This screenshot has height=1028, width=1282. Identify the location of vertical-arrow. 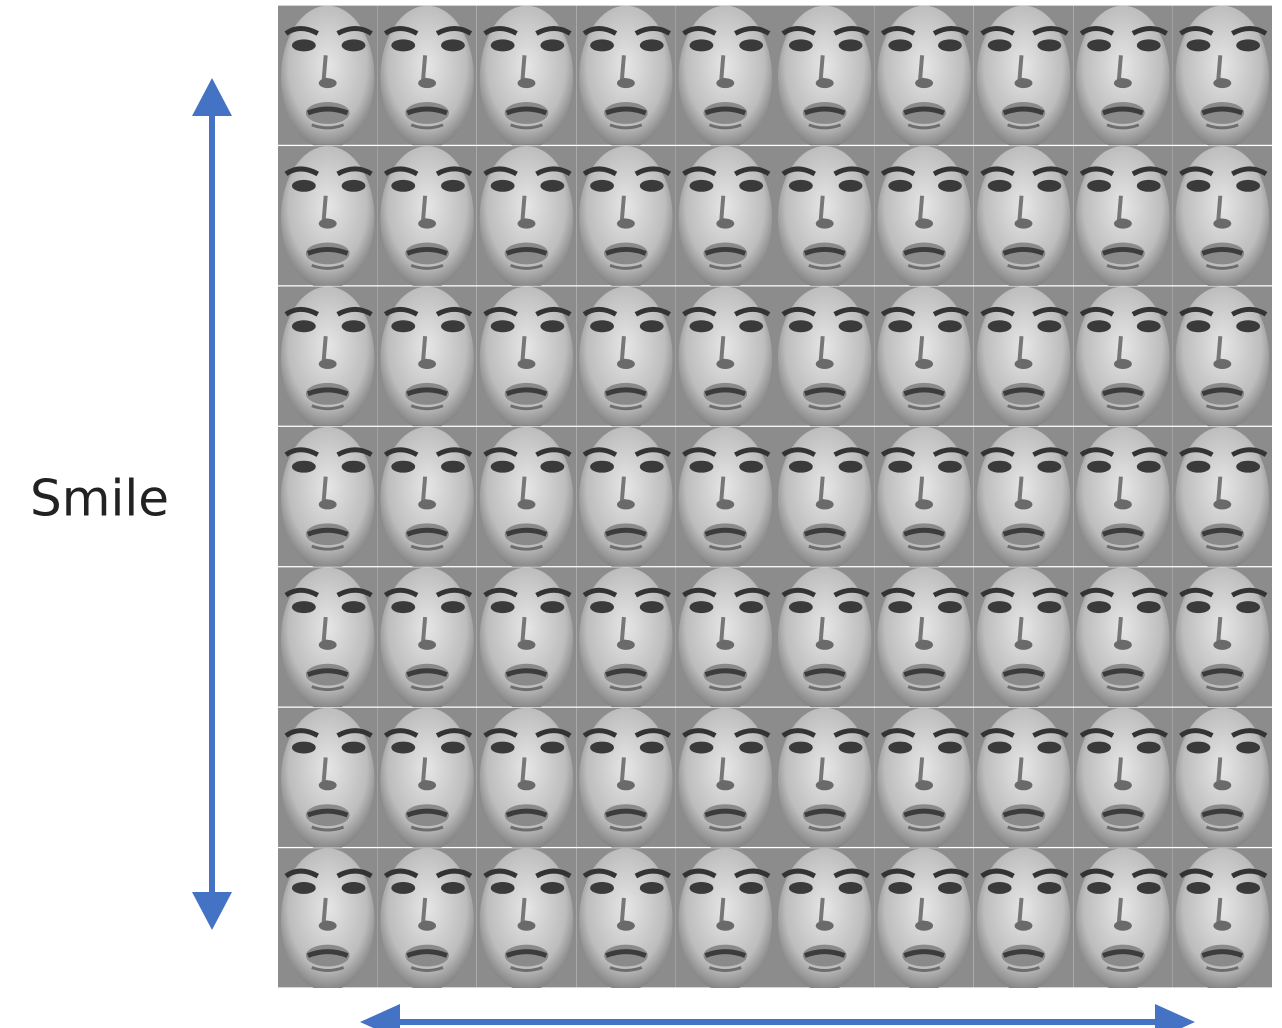
(212, 504).